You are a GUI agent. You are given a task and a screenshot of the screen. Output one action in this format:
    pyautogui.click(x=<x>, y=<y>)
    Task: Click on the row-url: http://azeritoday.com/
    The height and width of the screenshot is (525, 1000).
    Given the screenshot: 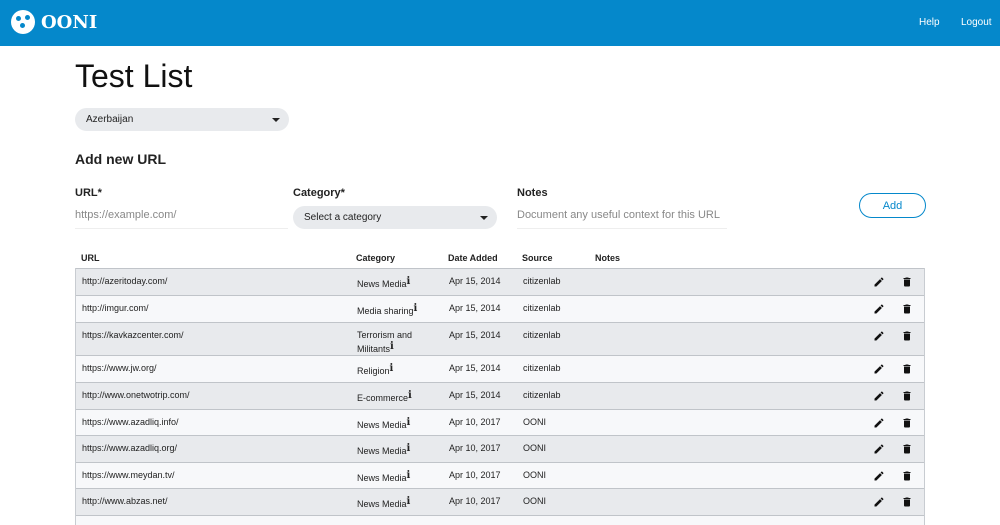 What is the action you would take?
    pyautogui.click(x=125, y=281)
    